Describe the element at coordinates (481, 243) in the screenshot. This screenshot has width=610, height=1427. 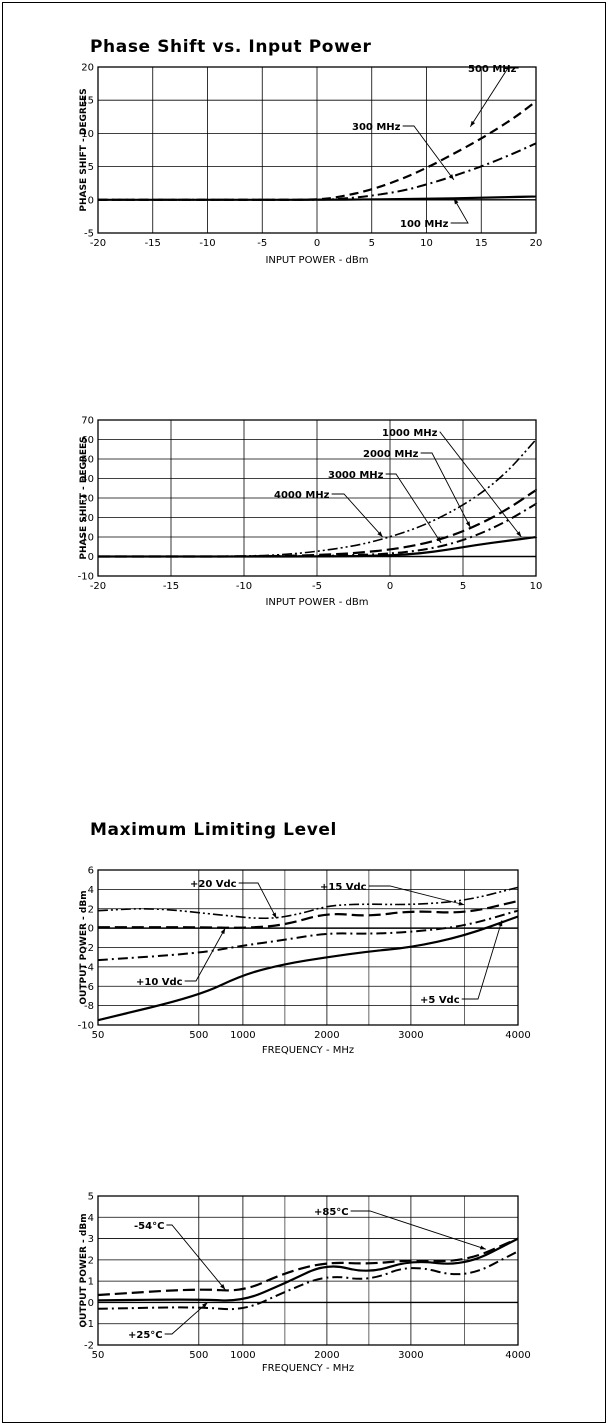
I see `x-tick-label: 15` at that location.